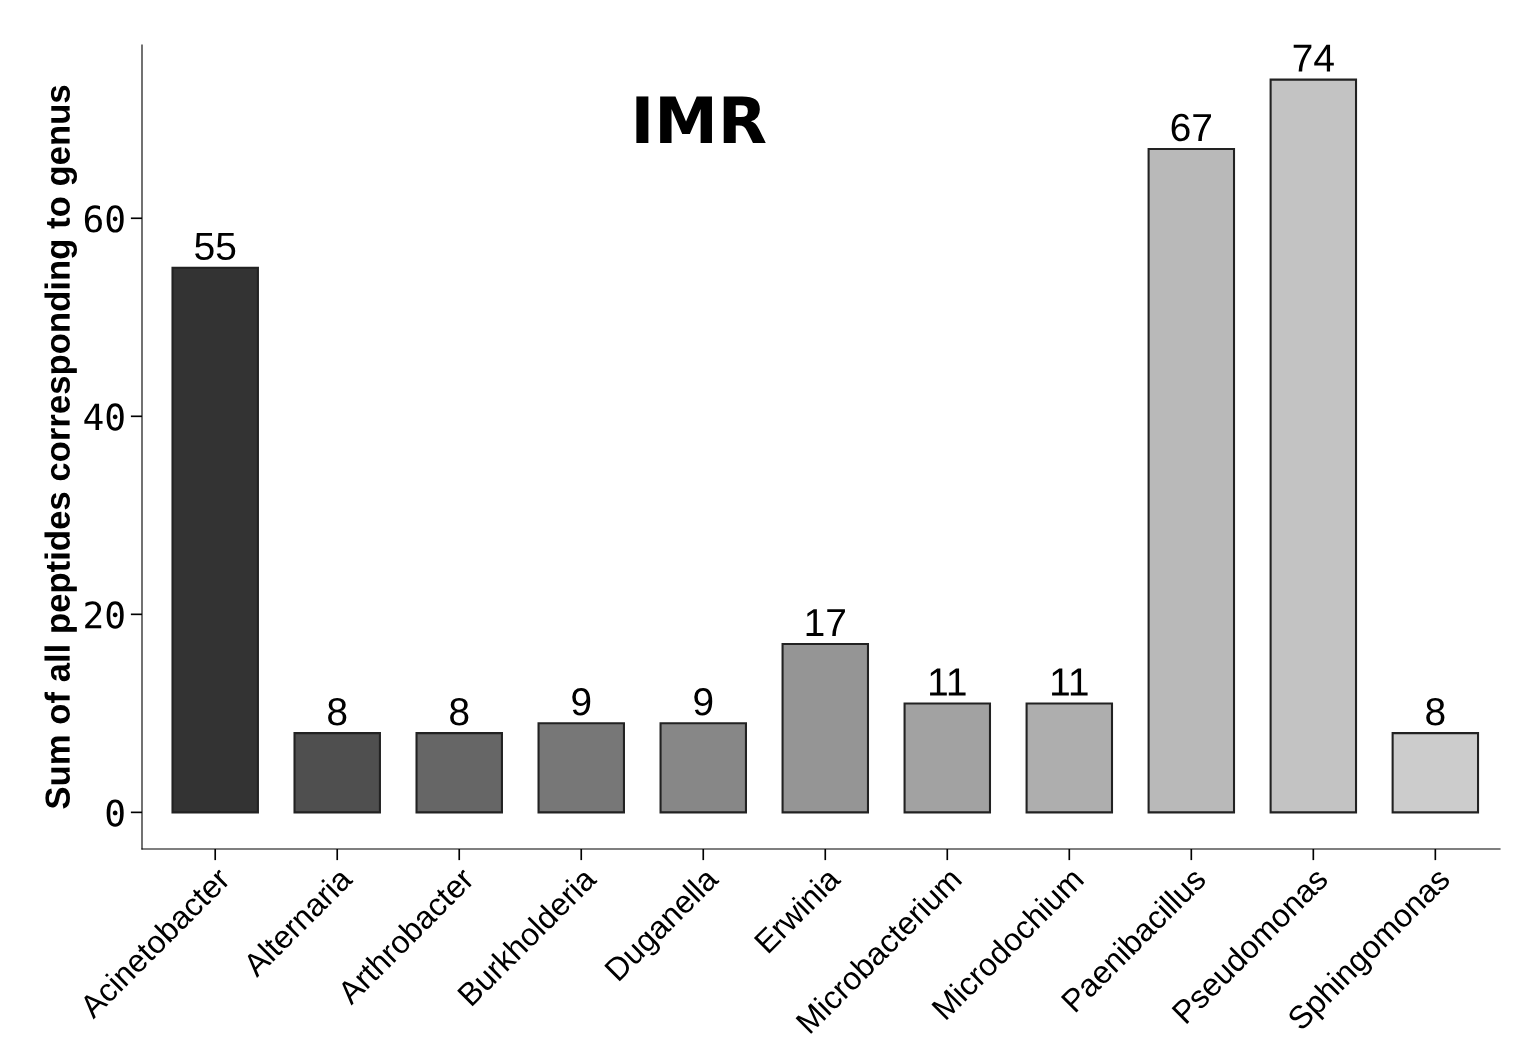  What do you see at coordinates (825, 622) in the screenshot?
I see `data-label: 17` at bounding box center [825, 622].